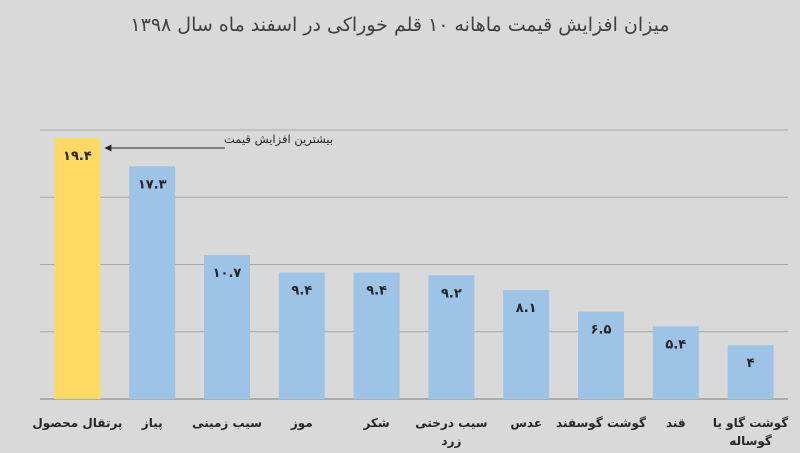  What do you see at coordinates (675, 344) in the screenshot?
I see `data-label: ۵.۴` at bounding box center [675, 344].